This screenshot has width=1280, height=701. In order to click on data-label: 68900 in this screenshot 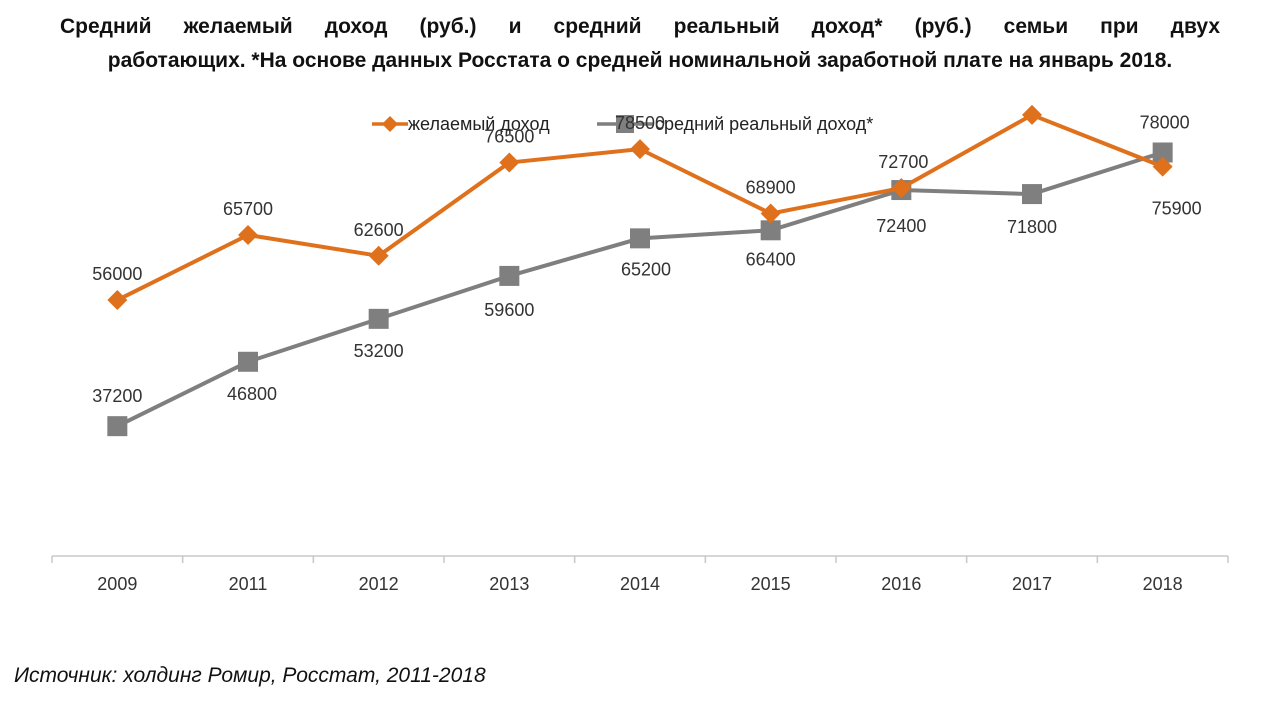, I will do `click(771, 188)`.